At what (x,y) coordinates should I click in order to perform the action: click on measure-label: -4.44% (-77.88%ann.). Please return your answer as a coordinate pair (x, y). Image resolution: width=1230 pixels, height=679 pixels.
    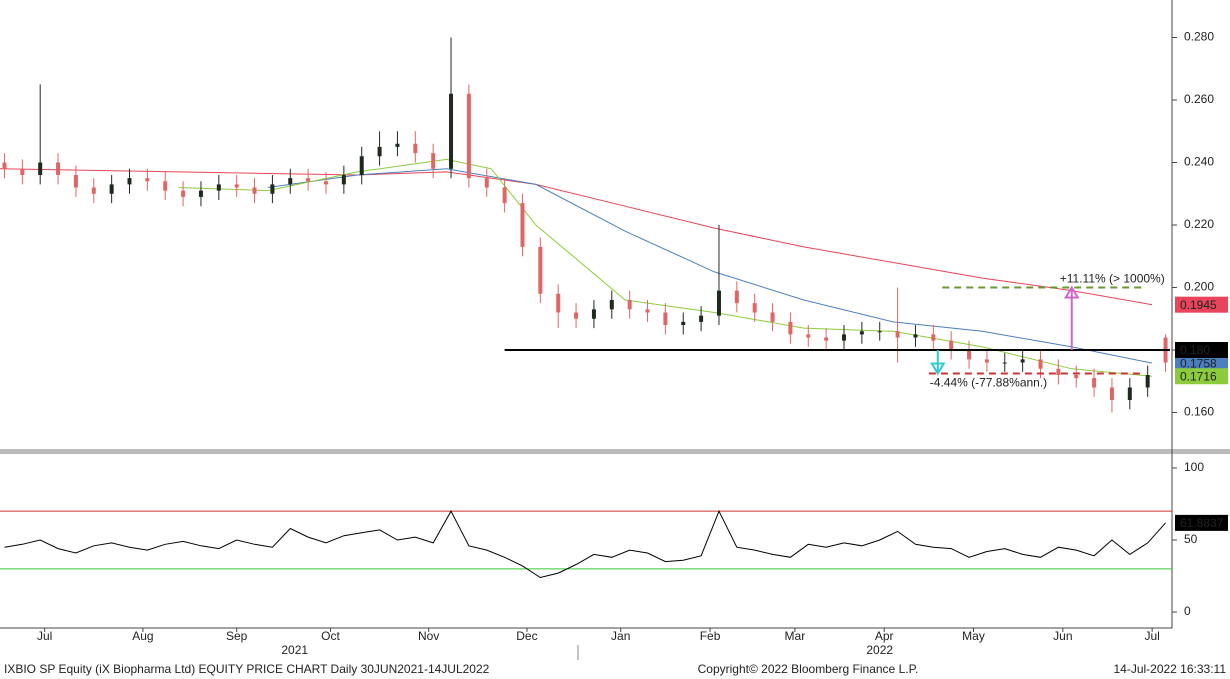
    Looking at the image, I should click on (988, 383).